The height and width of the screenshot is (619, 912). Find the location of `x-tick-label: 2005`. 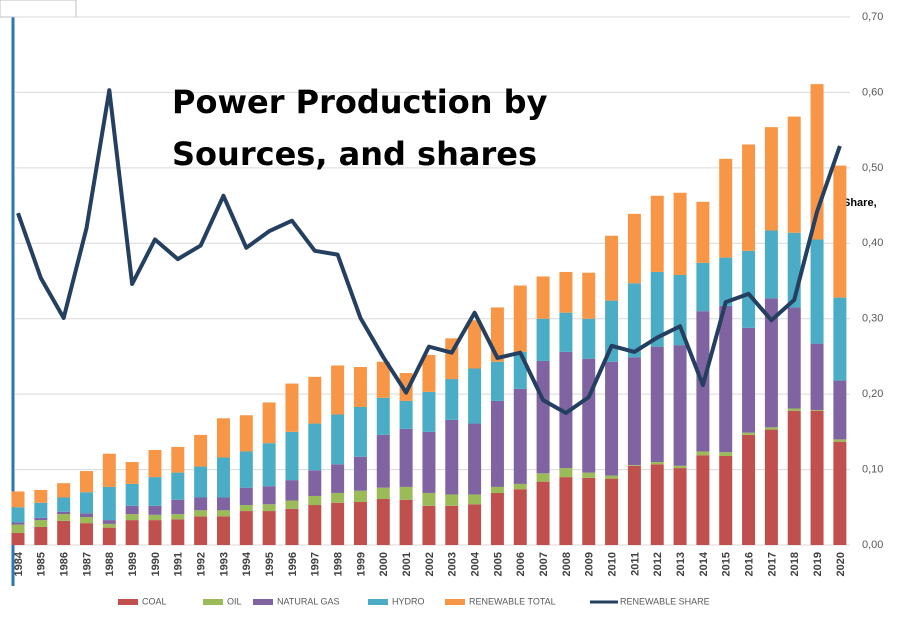

x-tick-label: 2005 is located at coordinates (498, 564).